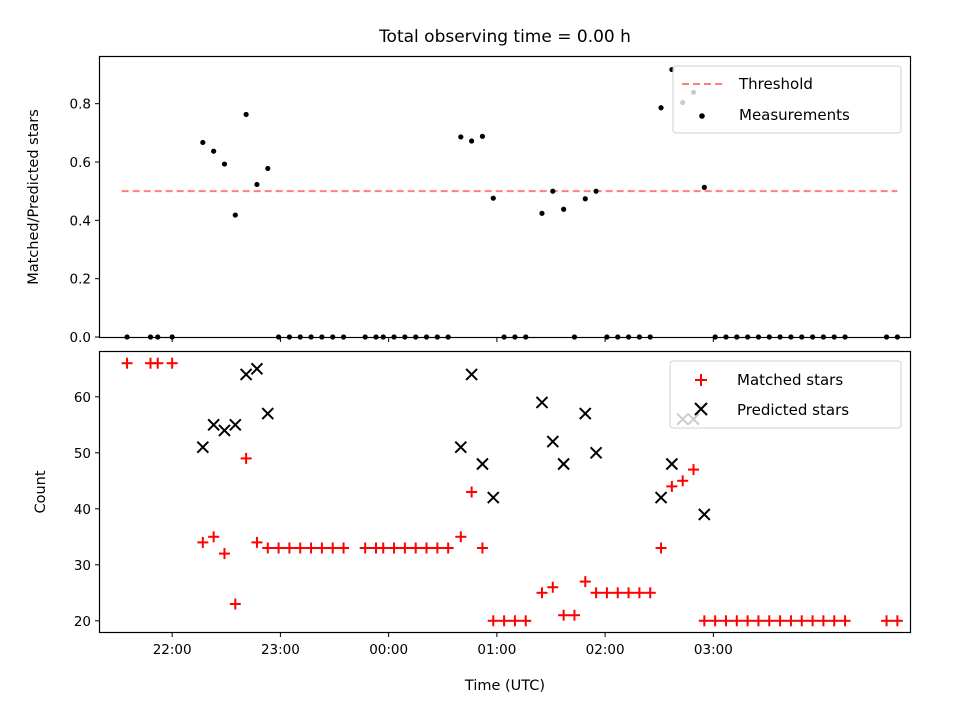  What do you see at coordinates (442, 339) in the screenshot?
I see `top-x-ticks` at bounding box center [442, 339].